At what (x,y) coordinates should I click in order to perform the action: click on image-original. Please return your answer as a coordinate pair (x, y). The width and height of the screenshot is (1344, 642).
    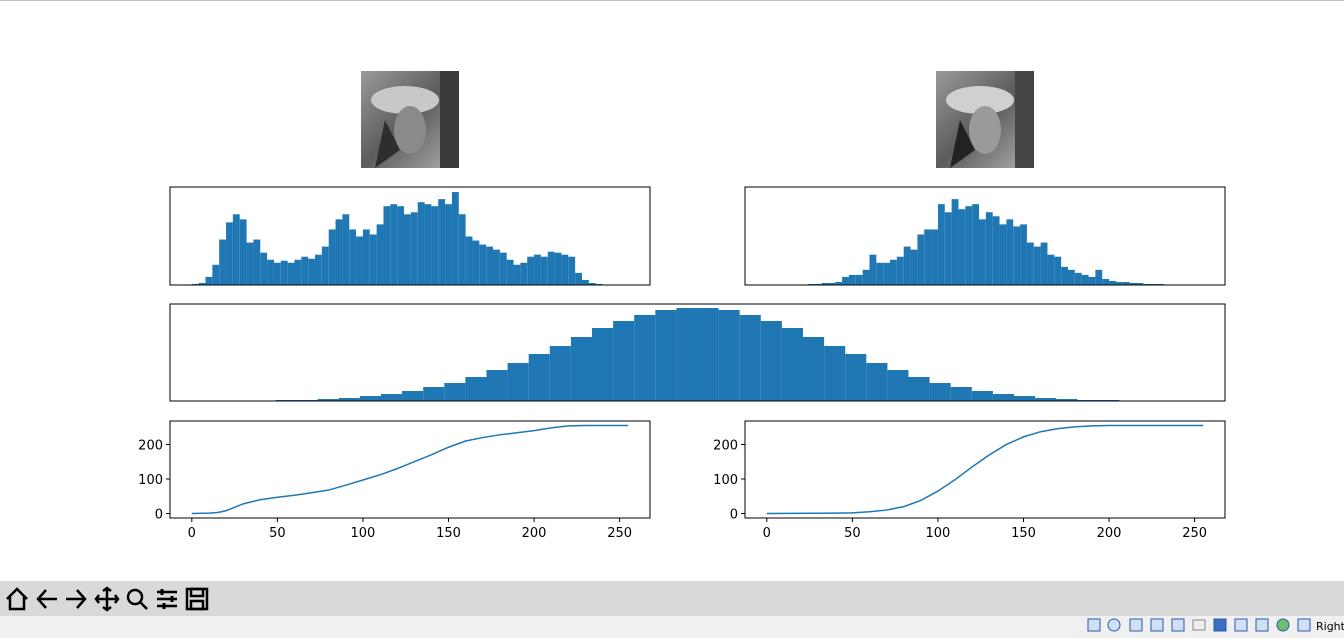
    Looking at the image, I should click on (410, 119).